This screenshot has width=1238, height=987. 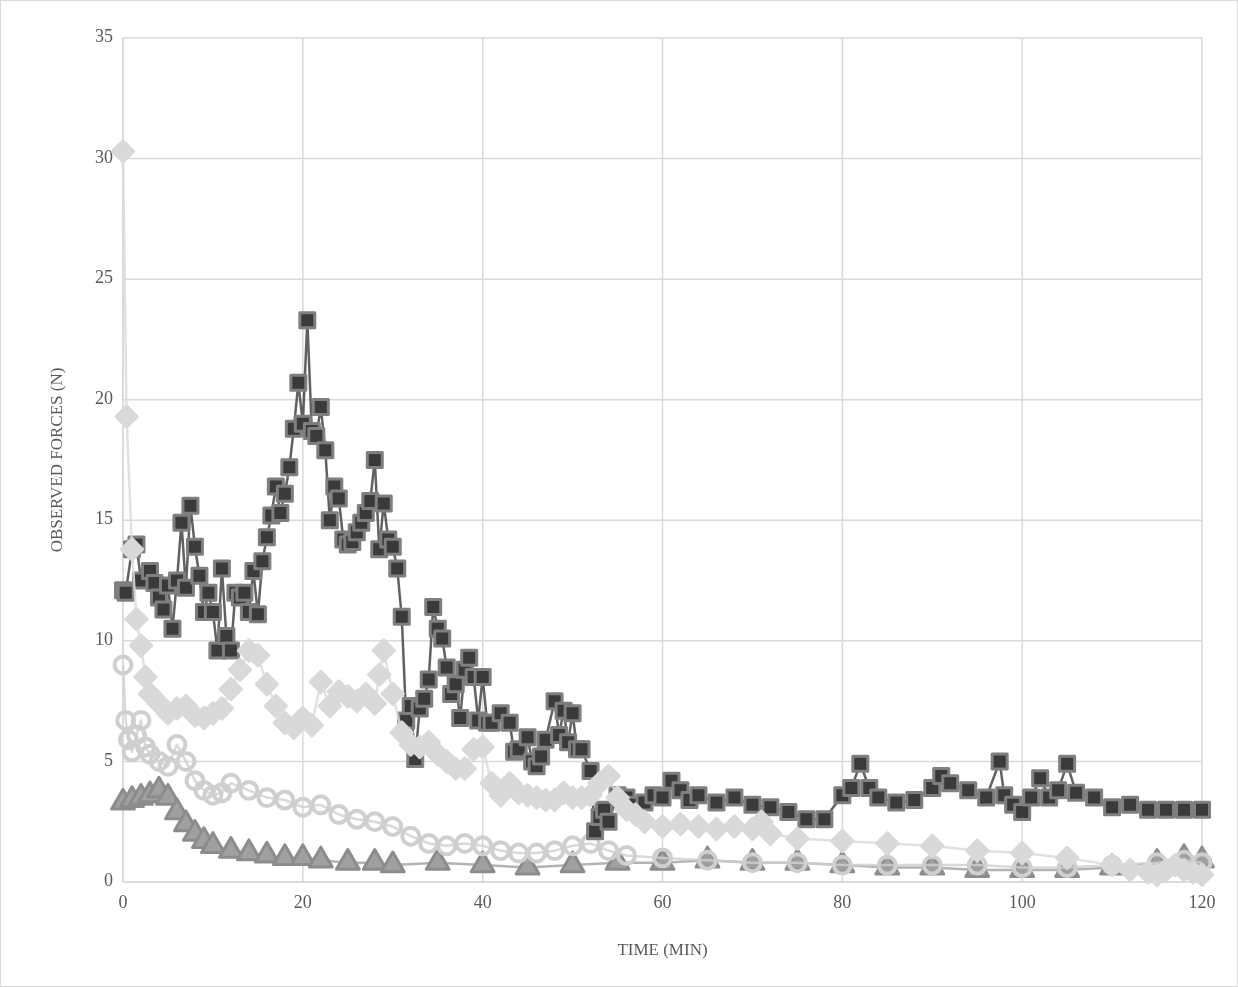 I want to click on y-axis-title: OBSERVED FORCES (N), so click(x=56, y=460).